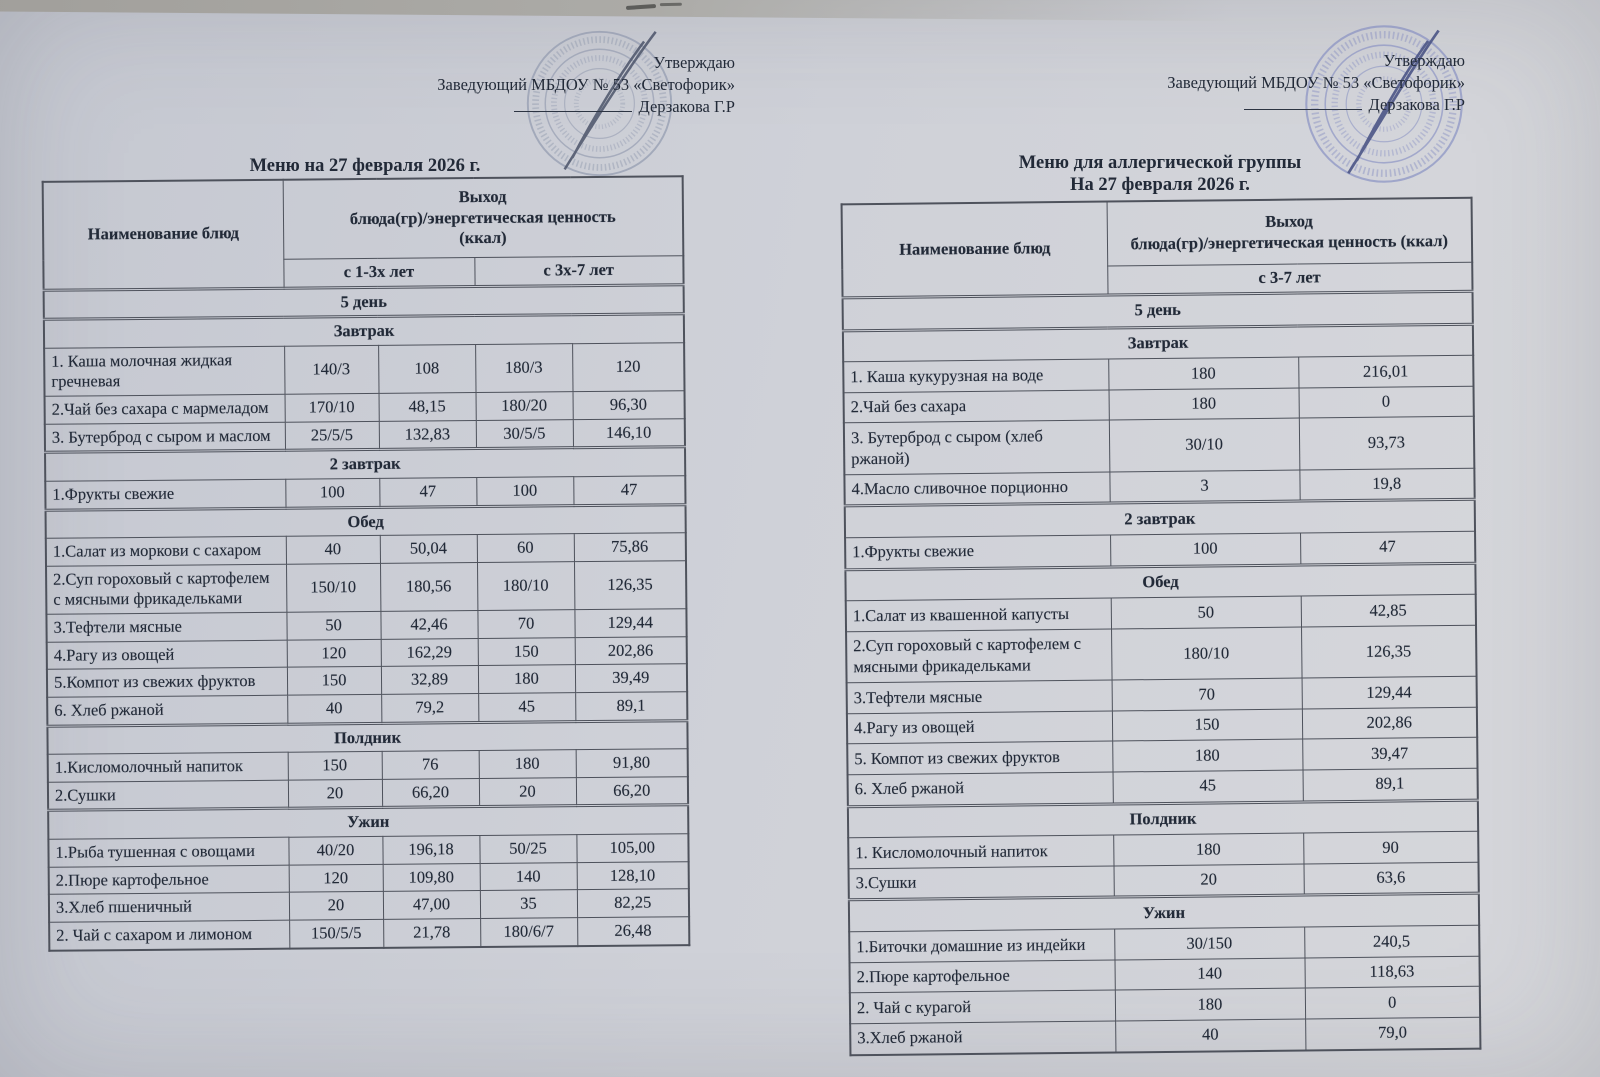 The width and height of the screenshot is (1600, 1077). I want to click on dish-value: 105,00, so click(632, 848).